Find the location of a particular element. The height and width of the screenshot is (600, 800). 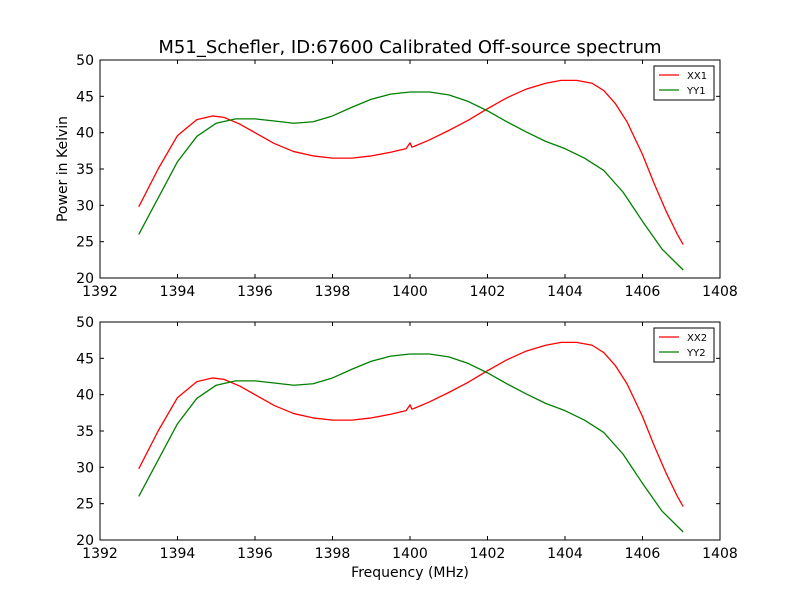

x-axis-label: Frequency (MHz) is located at coordinates (410, 573).